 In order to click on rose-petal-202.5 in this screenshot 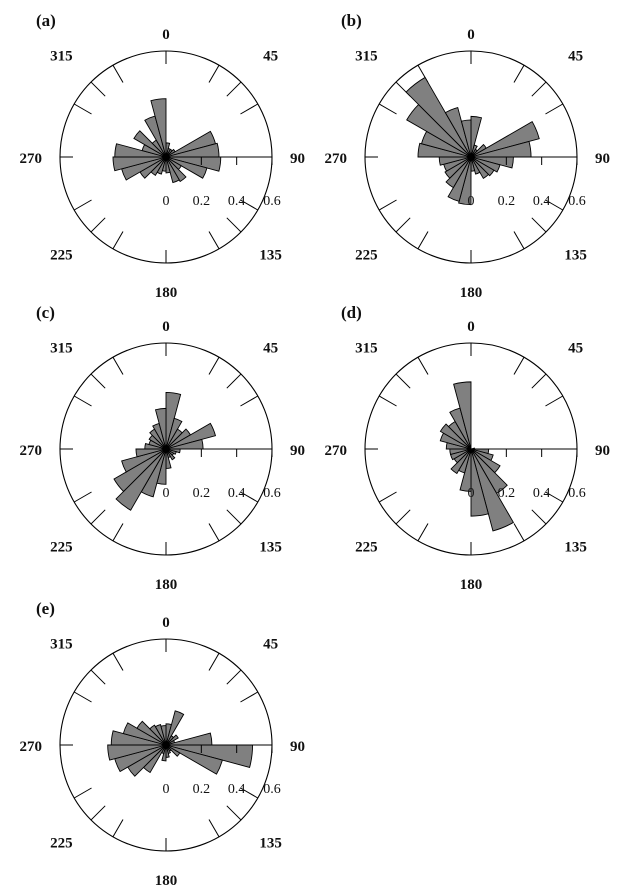, I will do `click(459, 179)`.